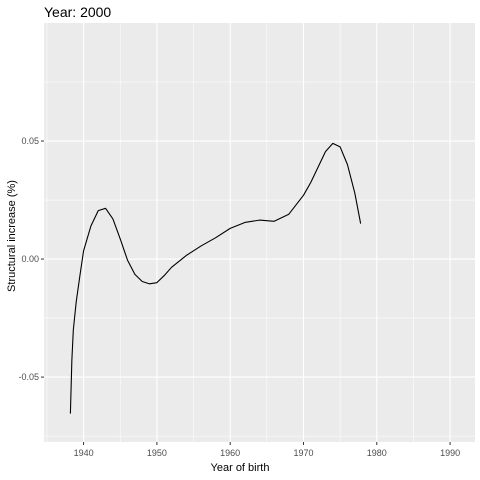  Describe the element at coordinates (28, 377) in the screenshot. I see `y-tick-label: -0.05` at that location.